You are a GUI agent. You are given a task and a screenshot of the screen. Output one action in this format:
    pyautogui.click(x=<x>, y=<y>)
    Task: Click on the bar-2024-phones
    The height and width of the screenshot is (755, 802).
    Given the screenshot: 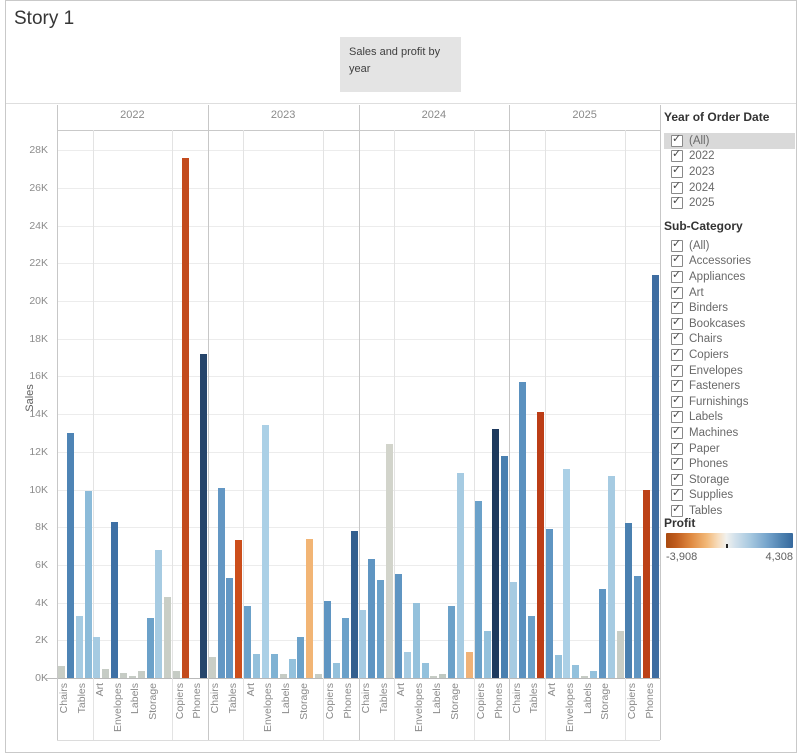 What is the action you would take?
    pyautogui.click(x=505, y=566)
    